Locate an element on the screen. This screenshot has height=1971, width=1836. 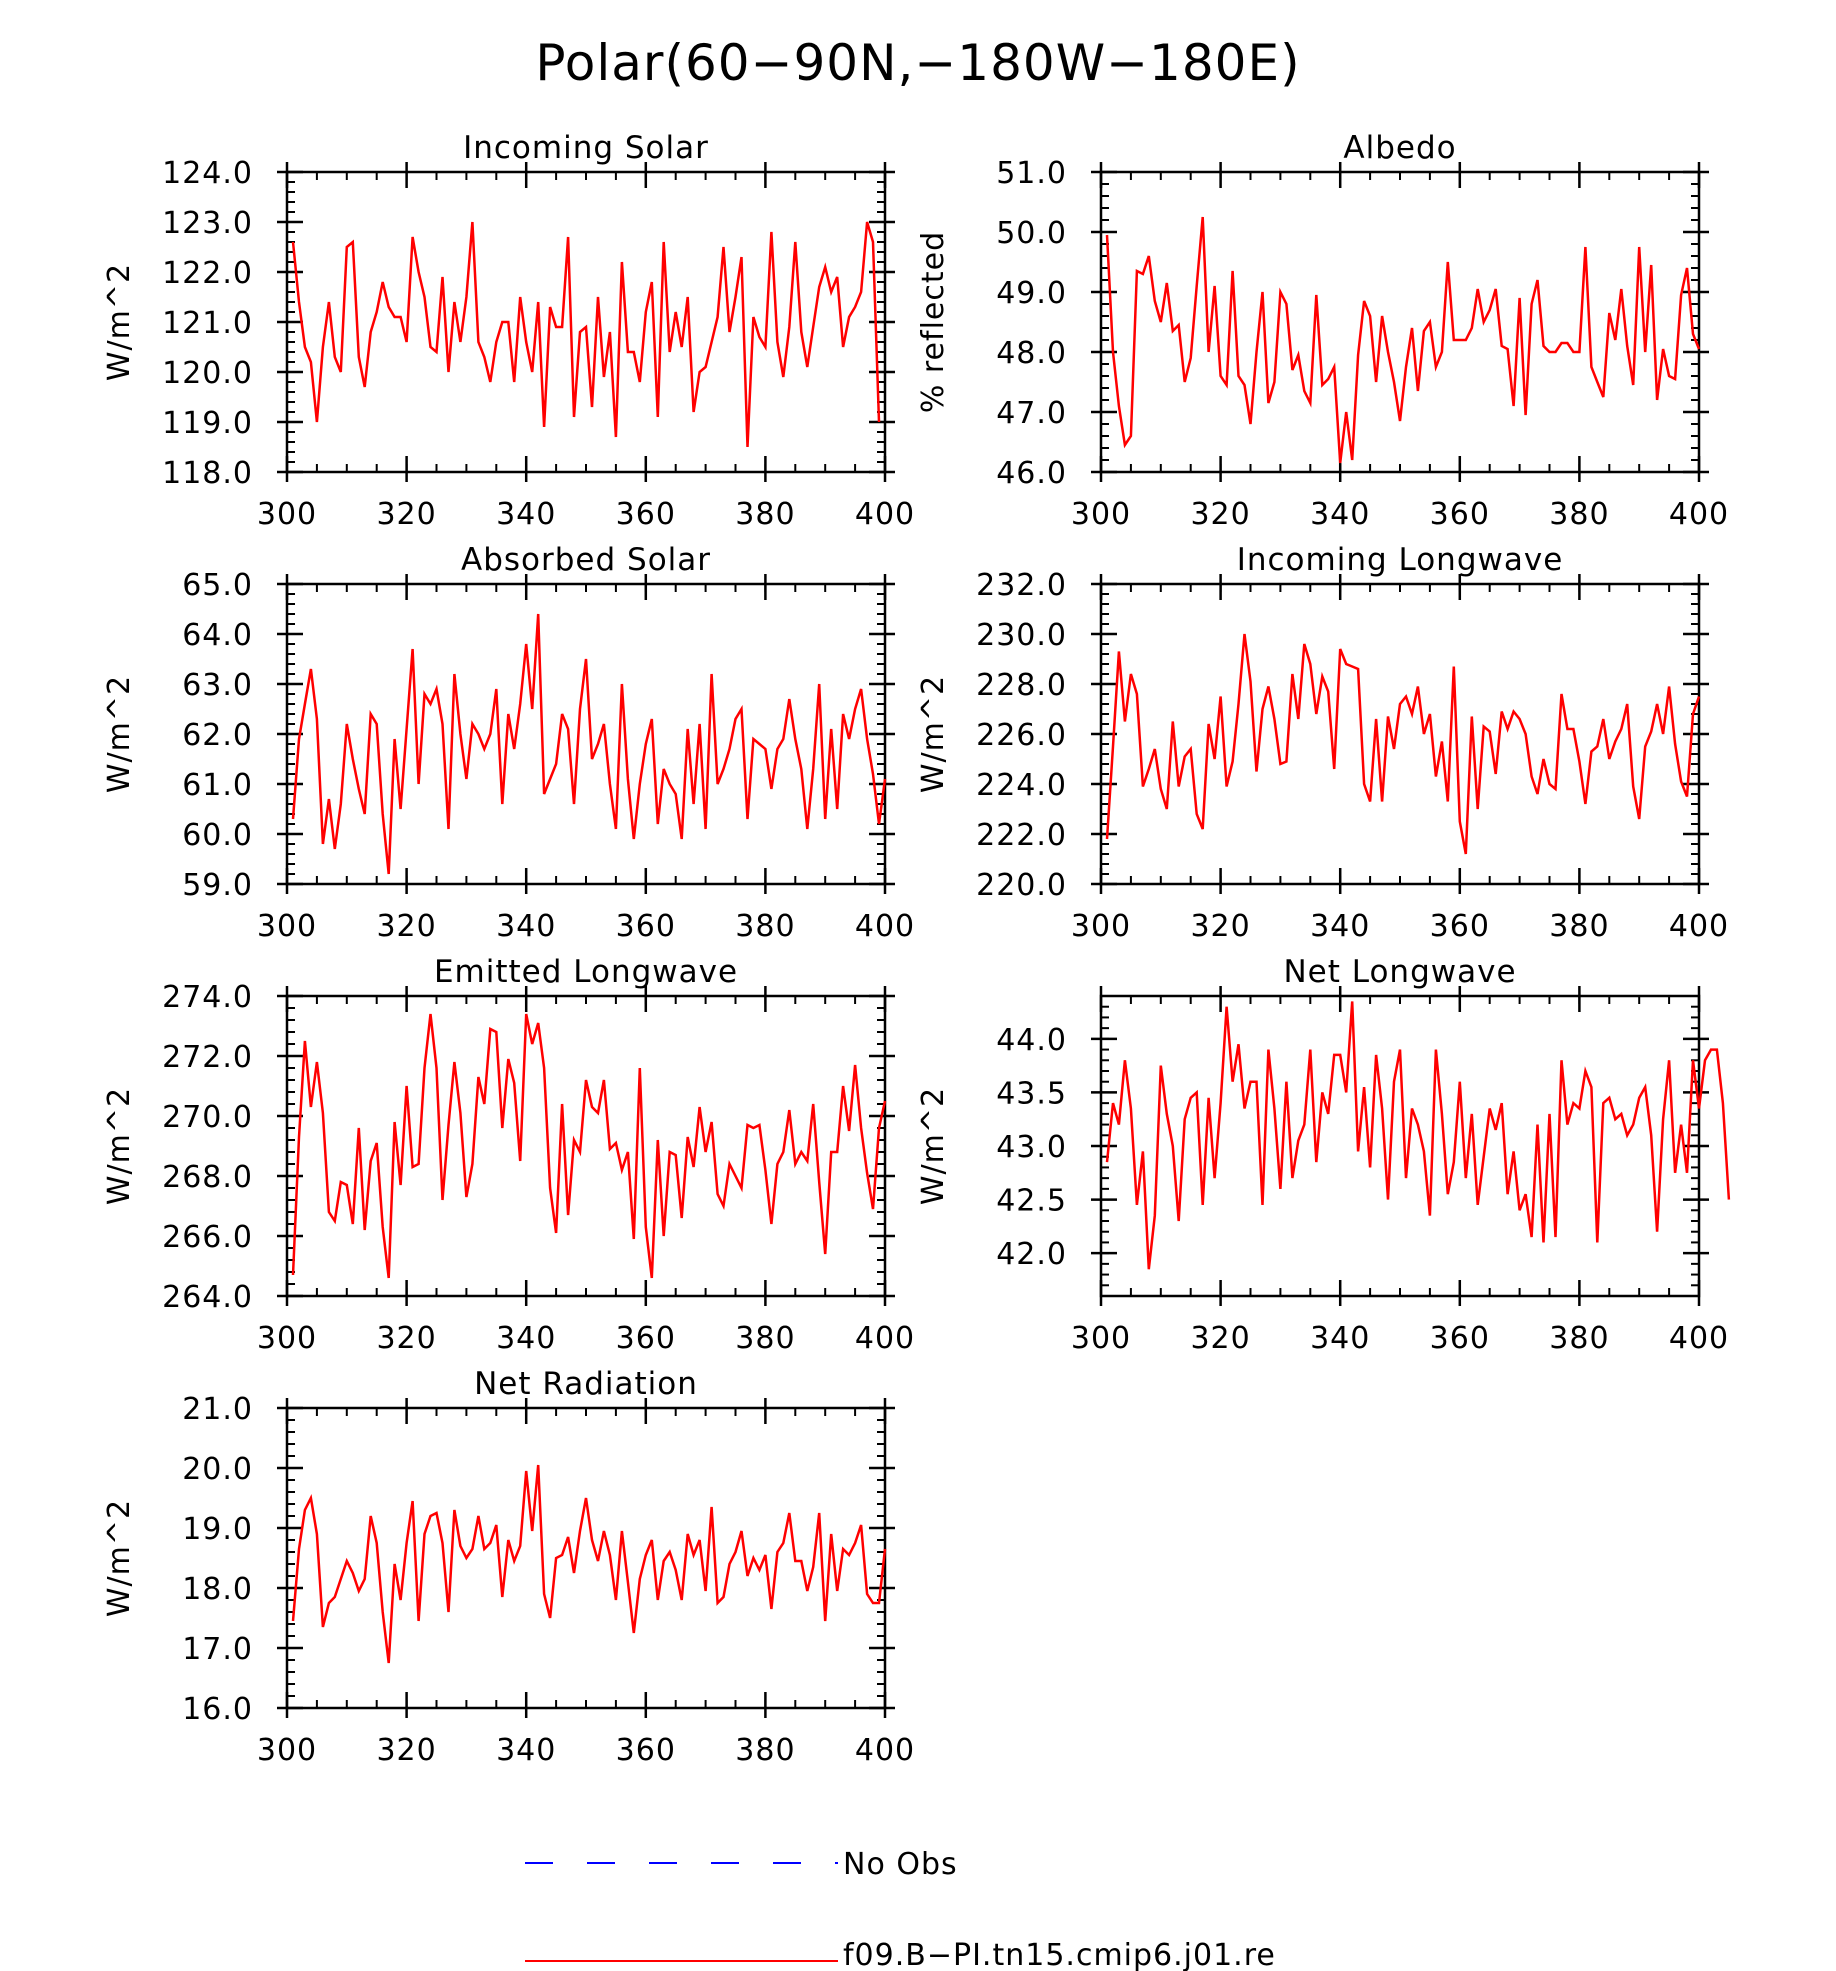
y-tick-label: 42.5 is located at coordinates (1031, 1201).